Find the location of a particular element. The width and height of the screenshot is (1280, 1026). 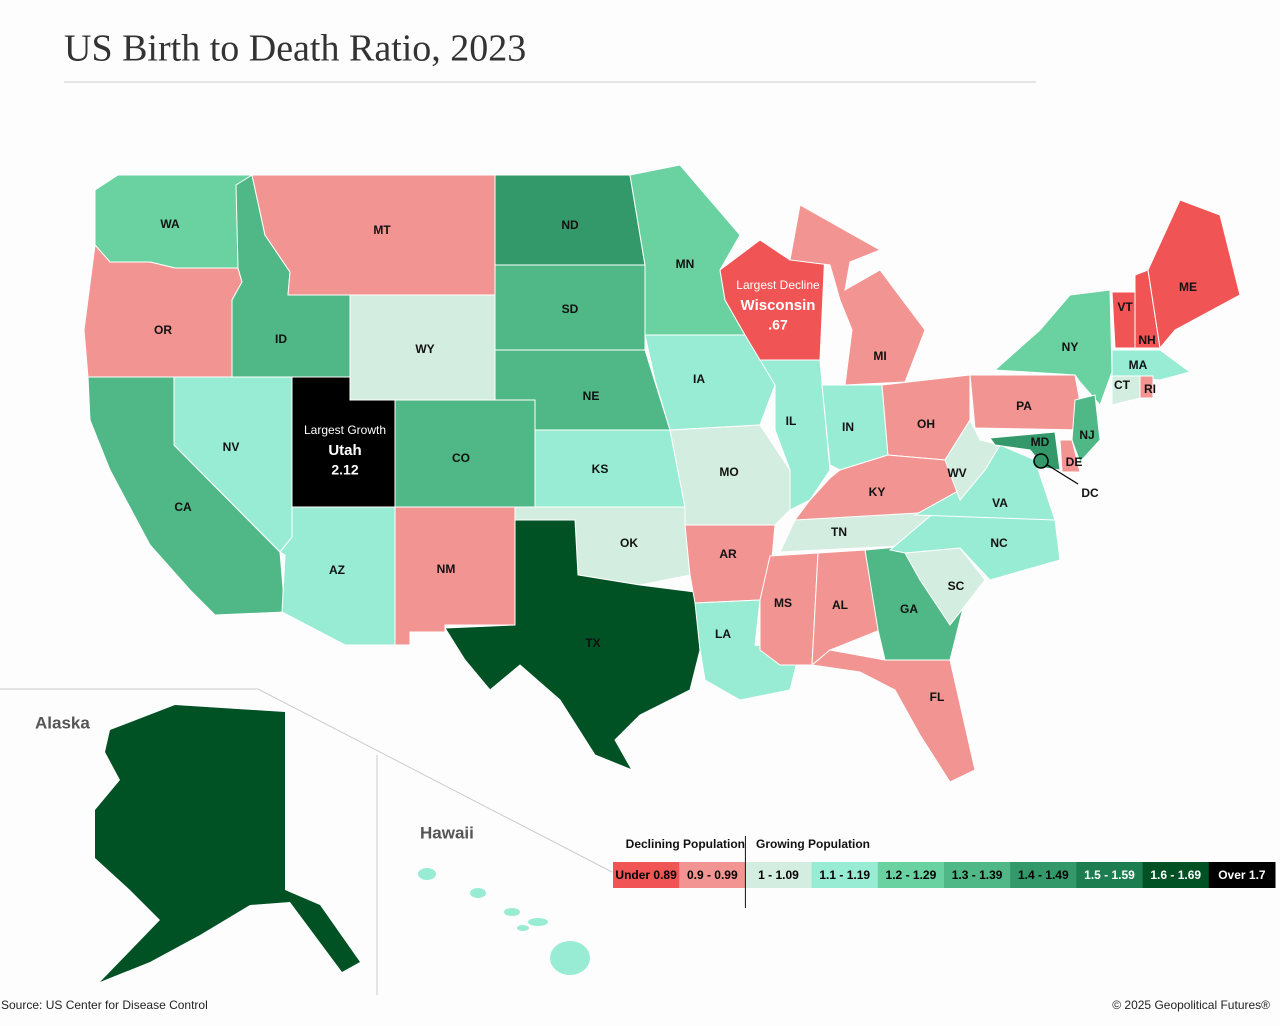

state-label: SC is located at coordinates (956, 586).